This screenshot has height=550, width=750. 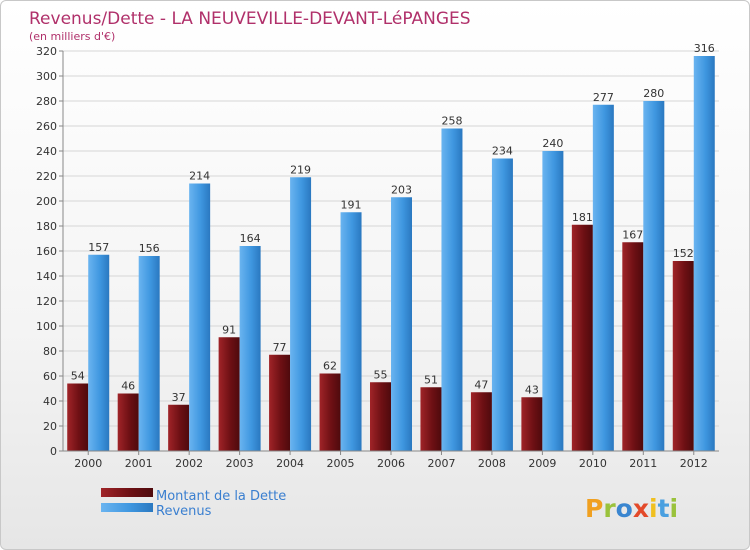 I want to click on y-tick-label: 0, so click(x=53, y=451).